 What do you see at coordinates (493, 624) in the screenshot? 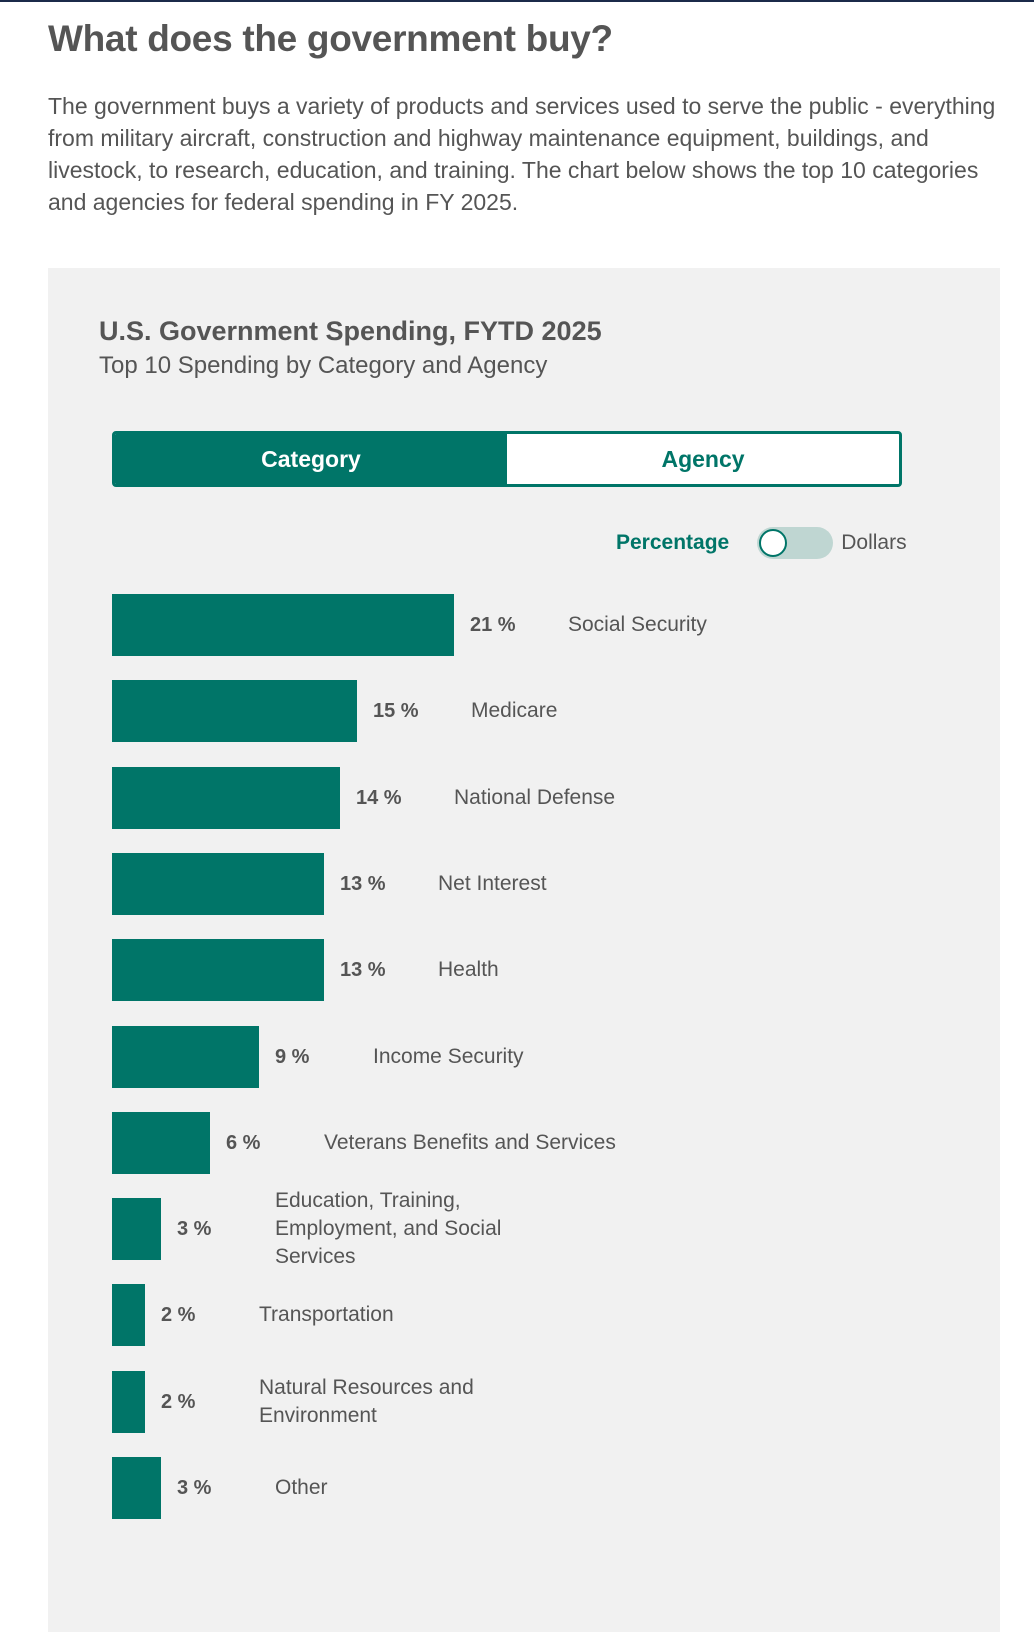
I see `bar-value-label: 21 %` at bounding box center [493, 624].